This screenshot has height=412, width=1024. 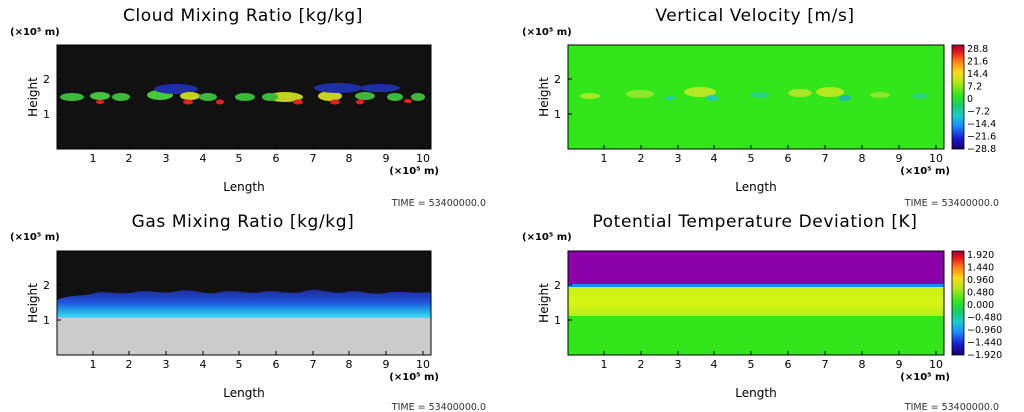 I want to click on mixed-layer, so click(x=756, y=301).